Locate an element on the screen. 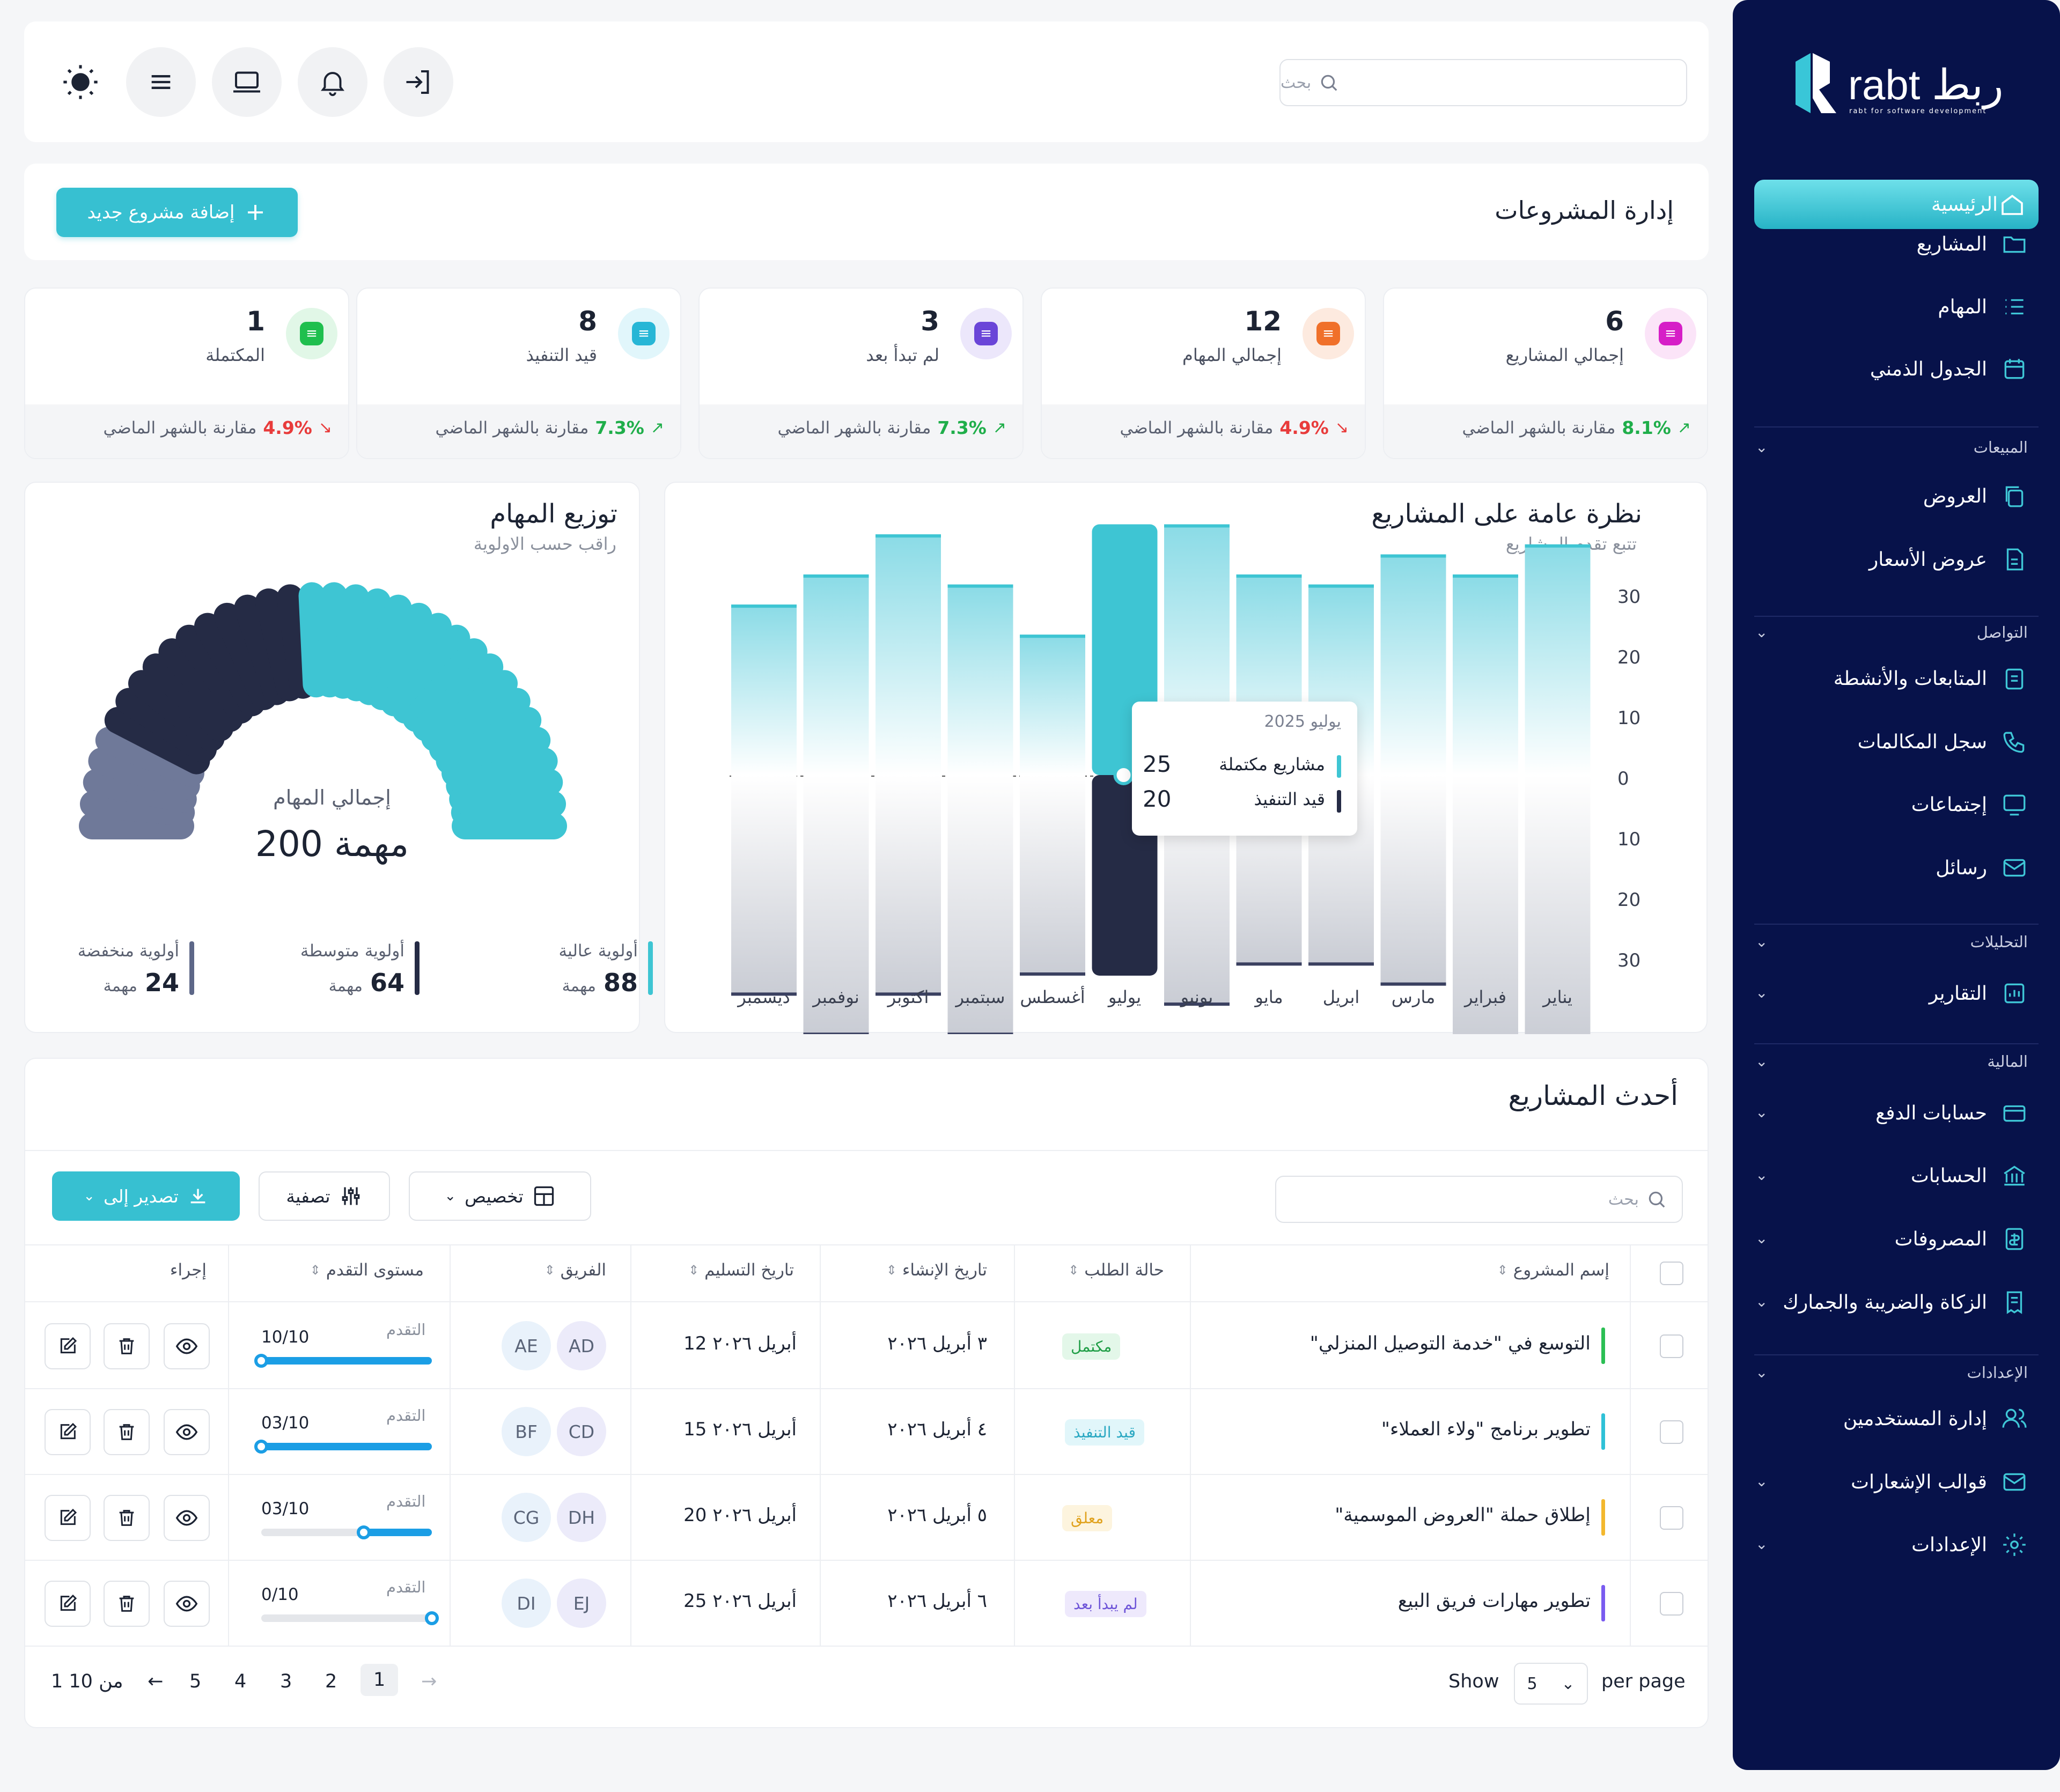  page-number: 5 is located at coordinates (195, 1681).